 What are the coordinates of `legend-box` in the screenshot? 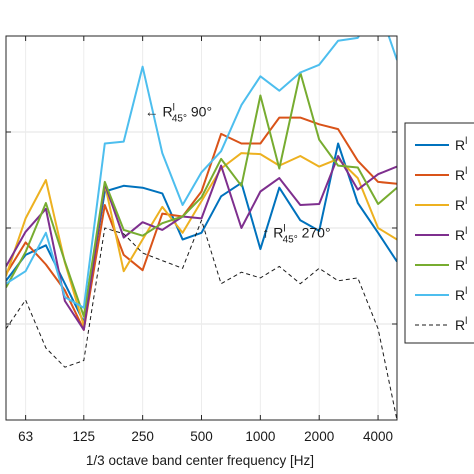 It's located at (439, 233).